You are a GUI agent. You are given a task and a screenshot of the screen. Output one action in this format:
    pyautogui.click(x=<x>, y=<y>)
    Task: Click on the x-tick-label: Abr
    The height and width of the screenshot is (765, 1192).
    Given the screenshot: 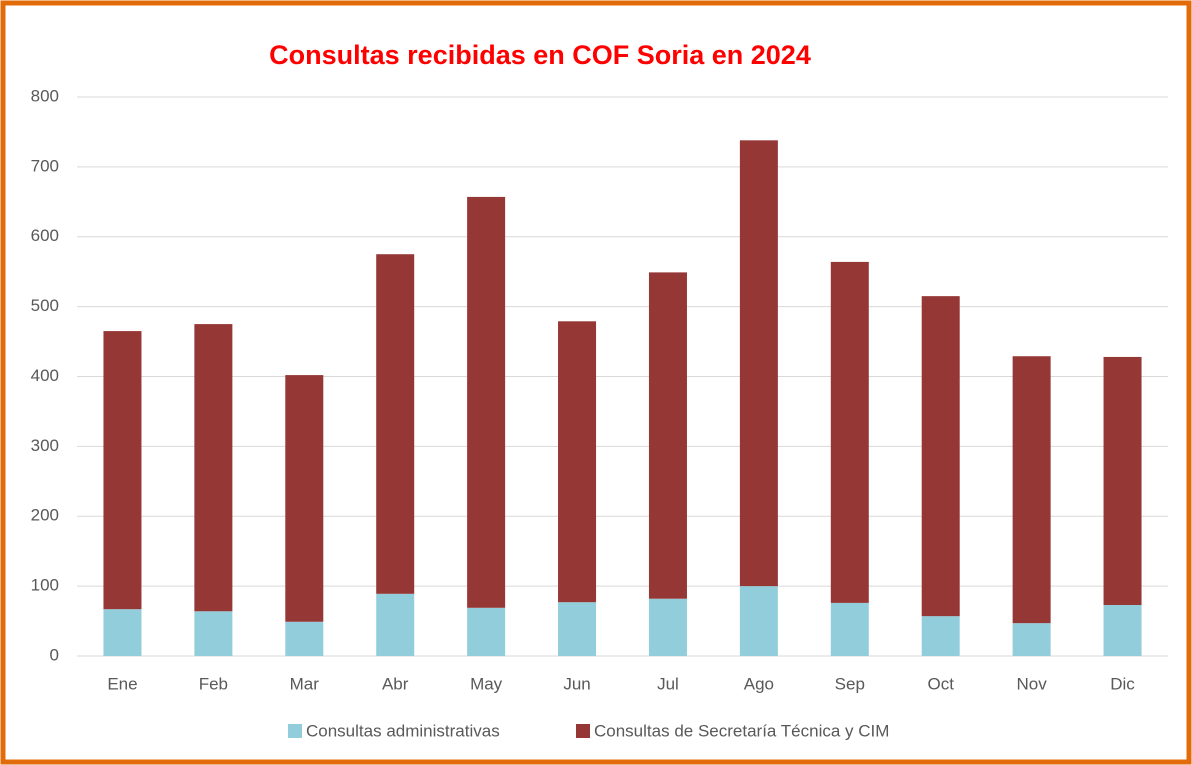 What is the action you would take?
    pyautogui.click(x=395, y=683)
    